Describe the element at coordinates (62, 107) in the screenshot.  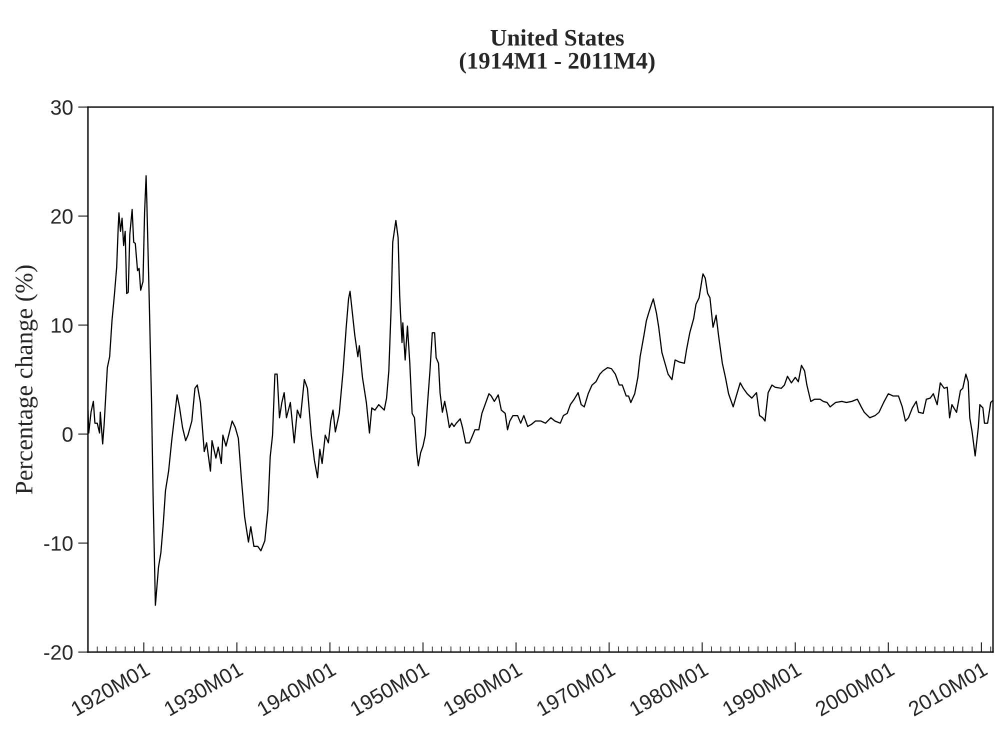
I see `y-tick-label: 30` at that location.